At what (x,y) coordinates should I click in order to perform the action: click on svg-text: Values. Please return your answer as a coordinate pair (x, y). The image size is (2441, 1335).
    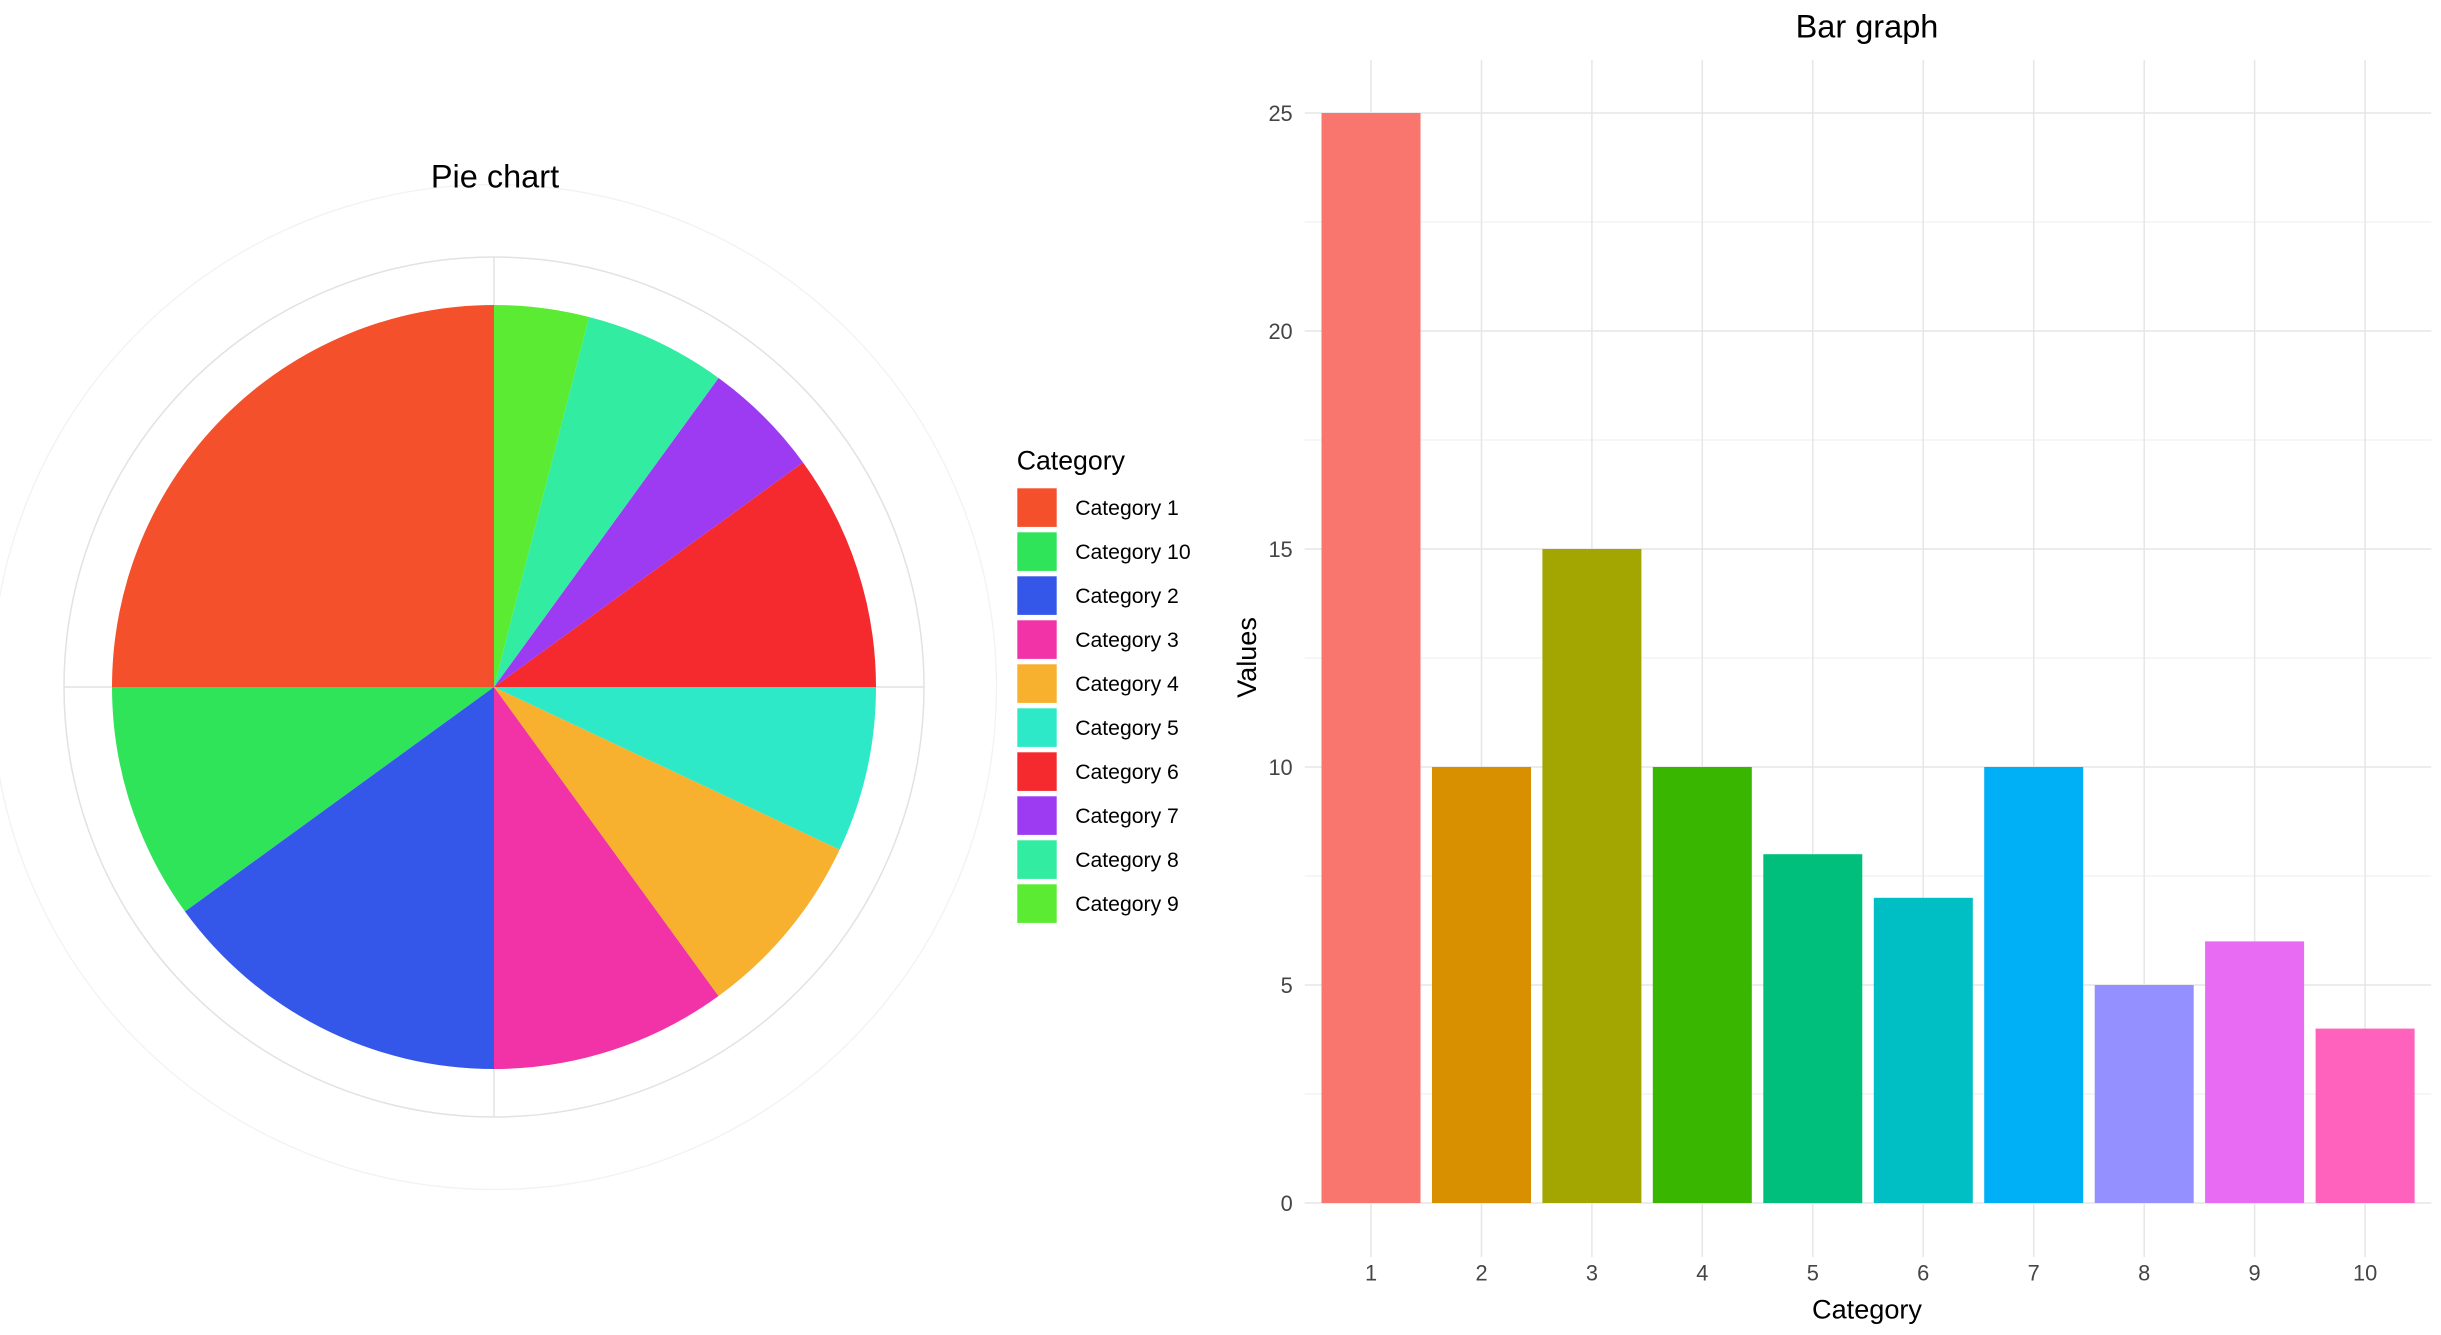
    Looking at the image, I should click on (1246, 657).